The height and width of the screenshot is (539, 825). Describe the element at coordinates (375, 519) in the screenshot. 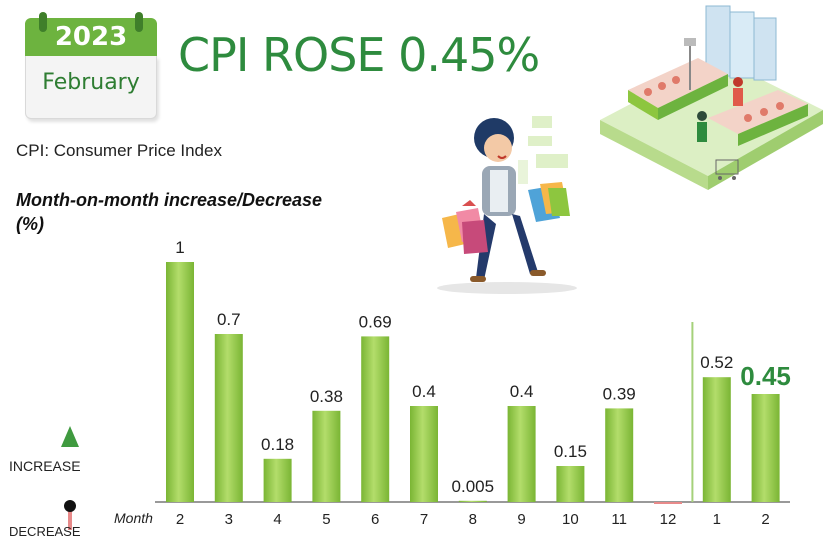

I see `x-tick-label: 6` at that location.